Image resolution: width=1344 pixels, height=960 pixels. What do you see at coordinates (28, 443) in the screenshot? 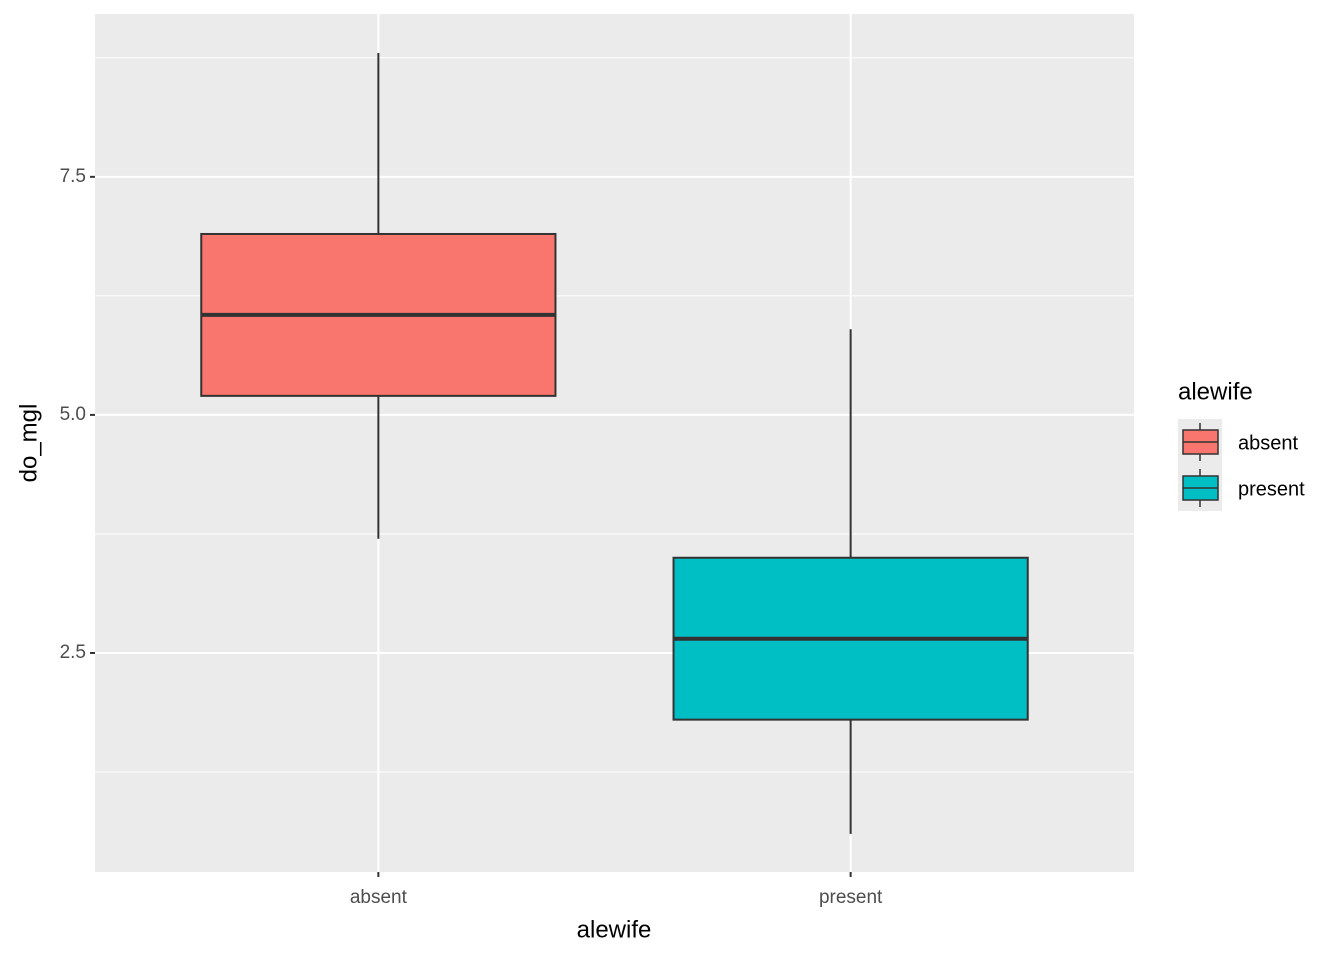
I see `y-axis-title: do_mgl` at bounding box center [28, 443].